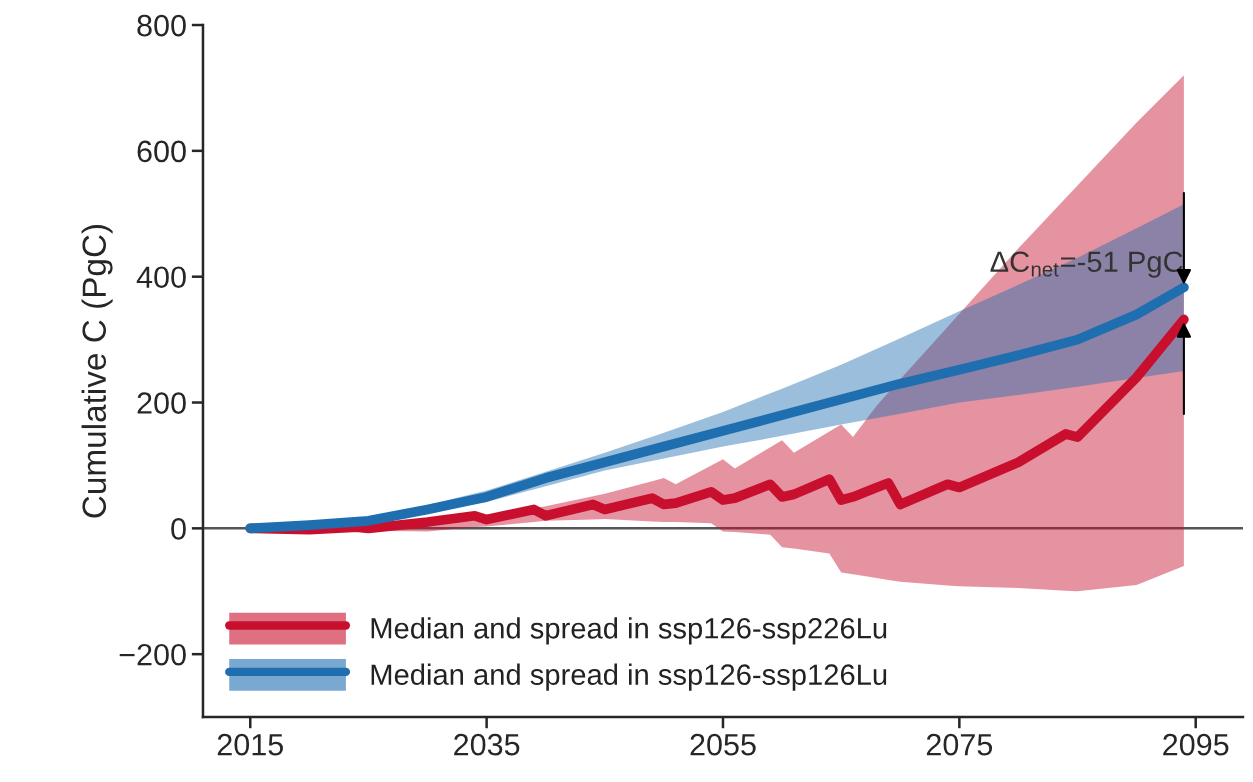  Describe the element at coordinates (629, 631) in the screenshot. I see `legend-label: Median and spread in ssp126-ssp226Lu` at that location.